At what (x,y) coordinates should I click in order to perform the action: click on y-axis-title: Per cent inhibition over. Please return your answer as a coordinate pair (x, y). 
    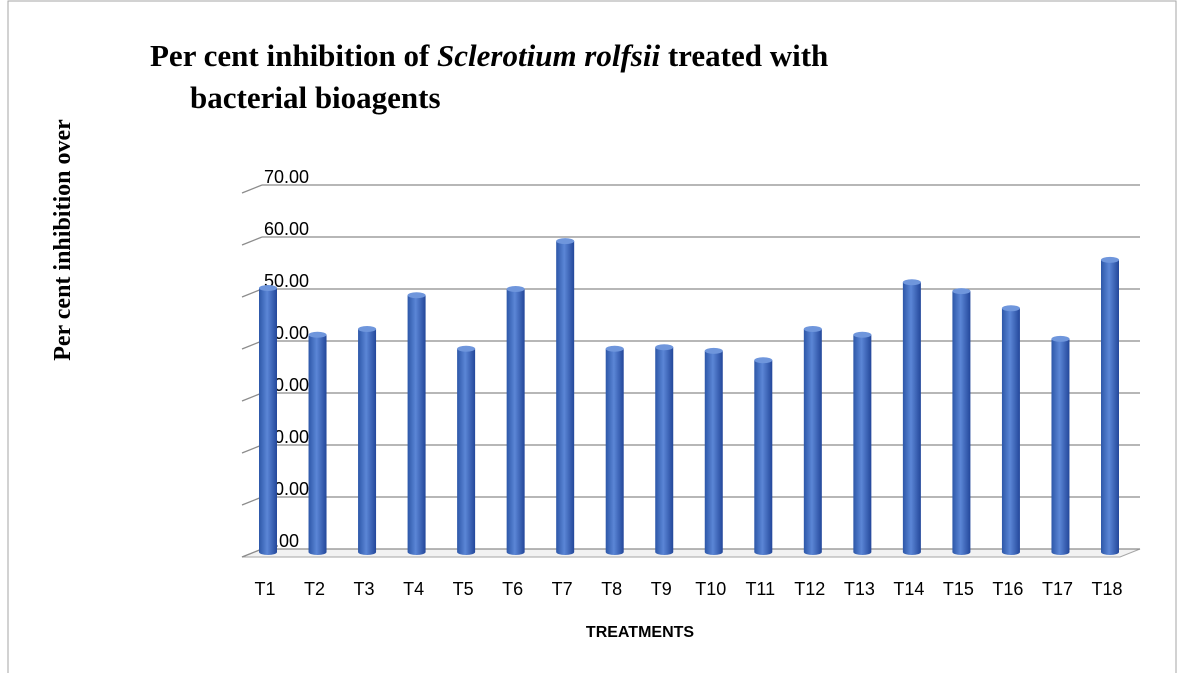
    Looking at the image, I should click on (63, 240).